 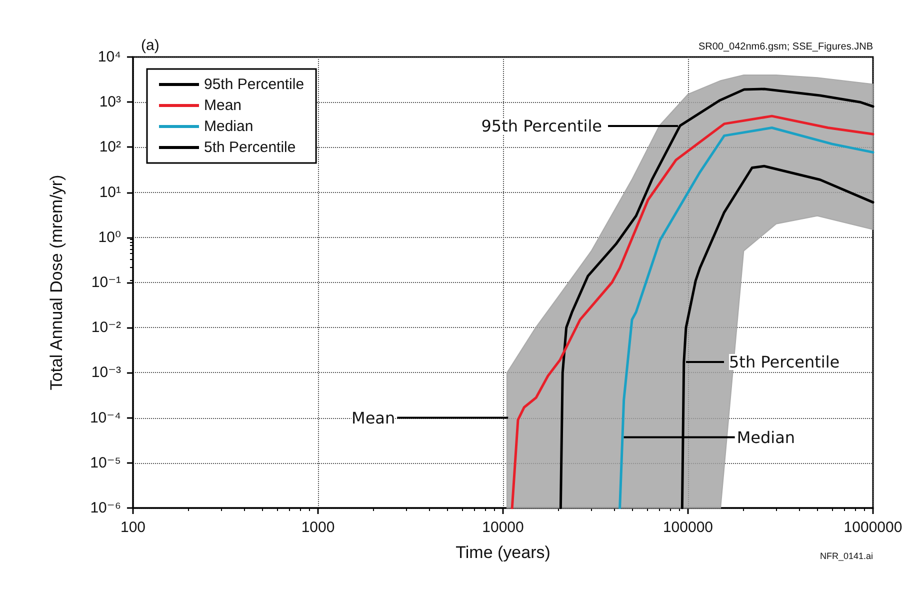 I want to click on legend-label: 95th Percentile, so click(x=254, y=84).